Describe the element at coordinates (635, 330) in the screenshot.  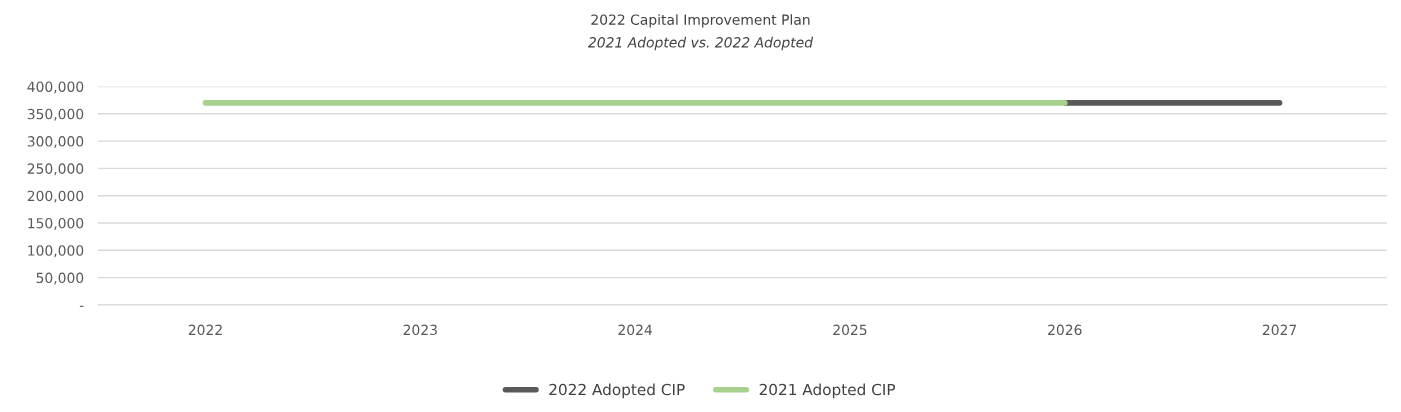
I see `x-tick-label: 2024` at that location.